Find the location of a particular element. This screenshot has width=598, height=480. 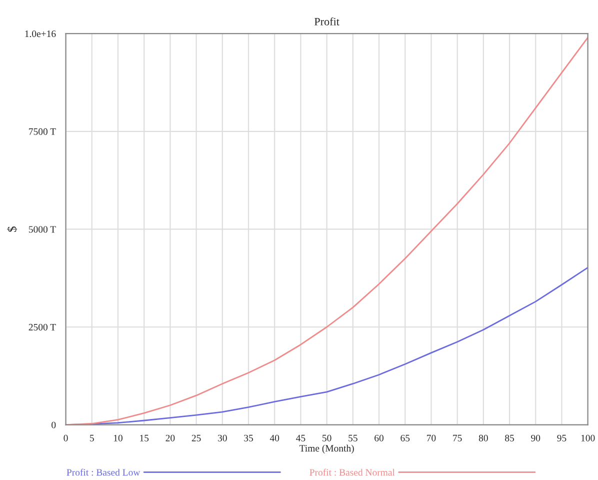

x-tick-label: 75 is located at coordinates (457, 438).